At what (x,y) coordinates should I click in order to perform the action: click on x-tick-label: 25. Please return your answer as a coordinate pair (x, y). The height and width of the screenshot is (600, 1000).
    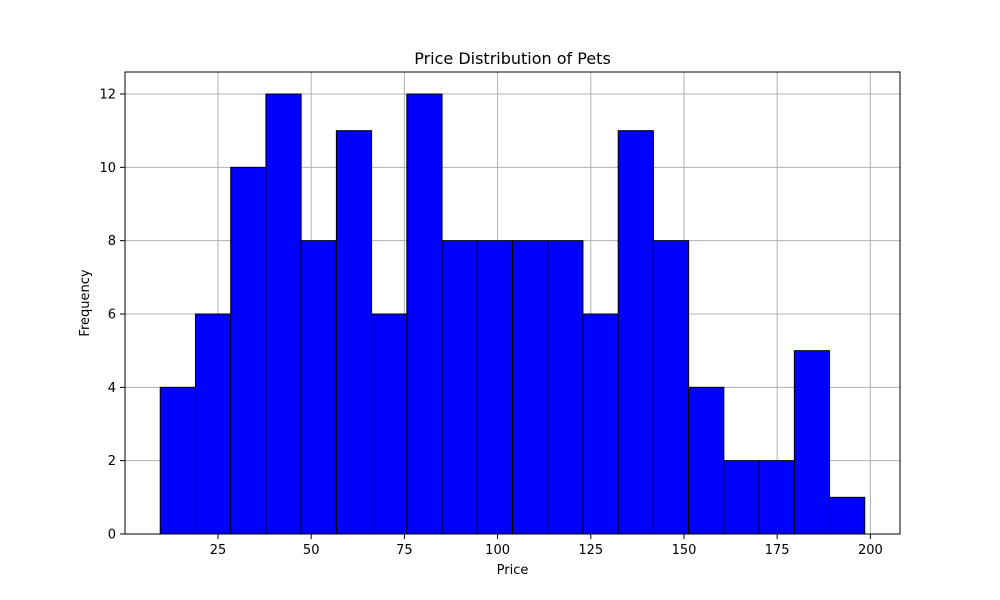
    Looking at the image, I should click on (218, 550).